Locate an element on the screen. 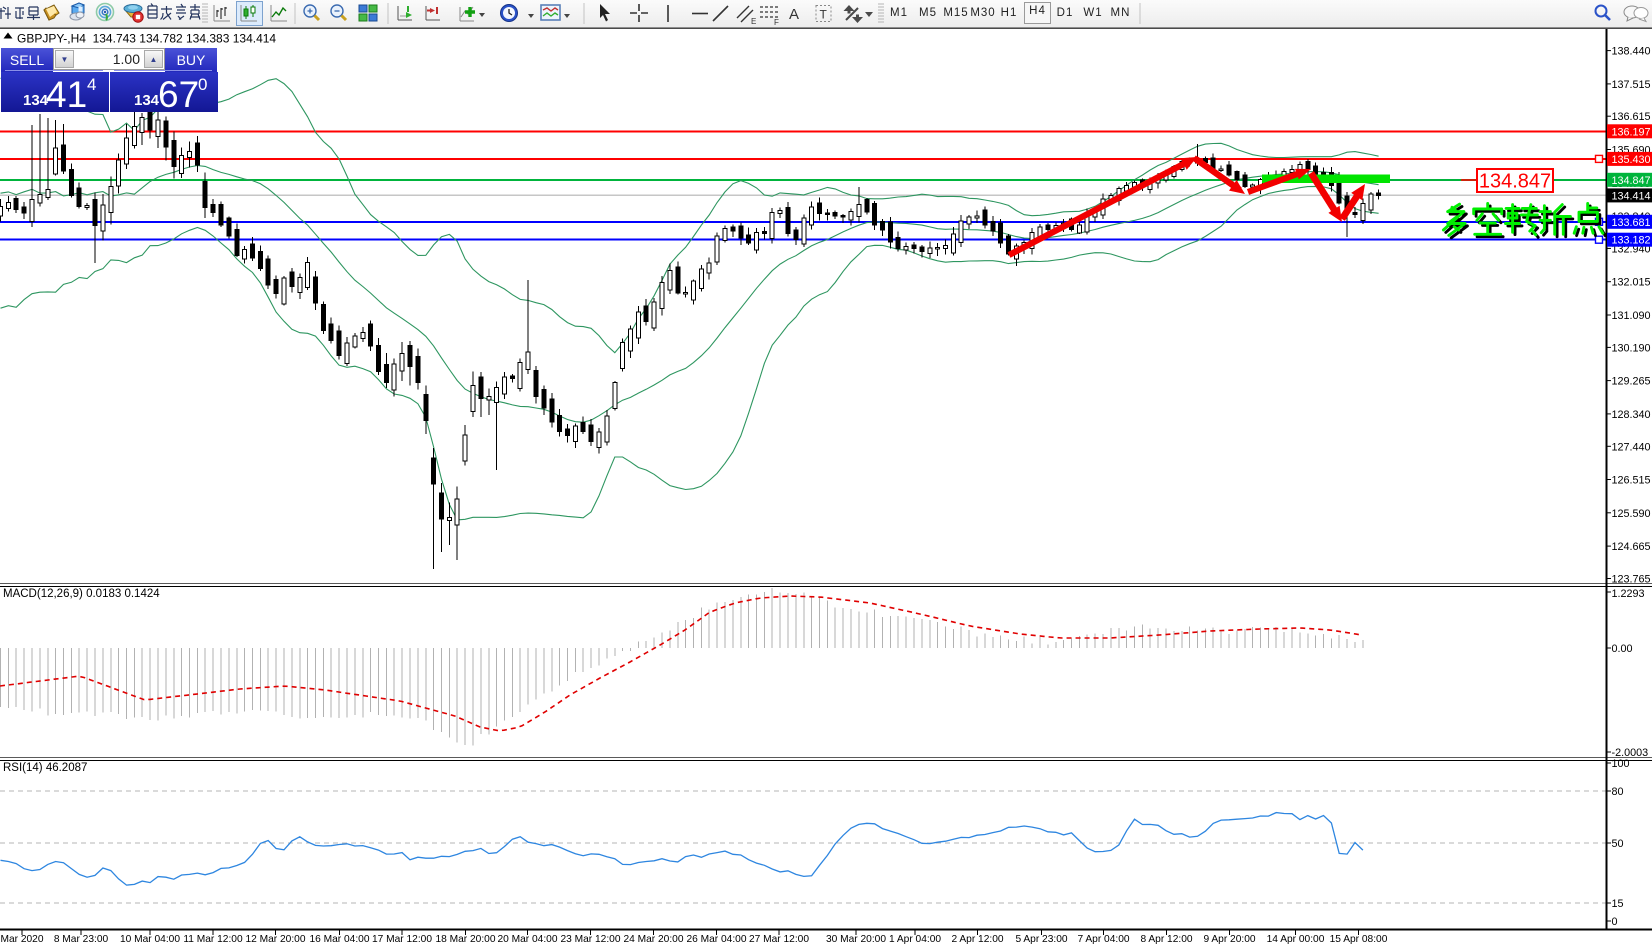 This screenshot has width=1652, height=944. svg-text: 11 Mar 12:00 is located at coordinates (213, 939).